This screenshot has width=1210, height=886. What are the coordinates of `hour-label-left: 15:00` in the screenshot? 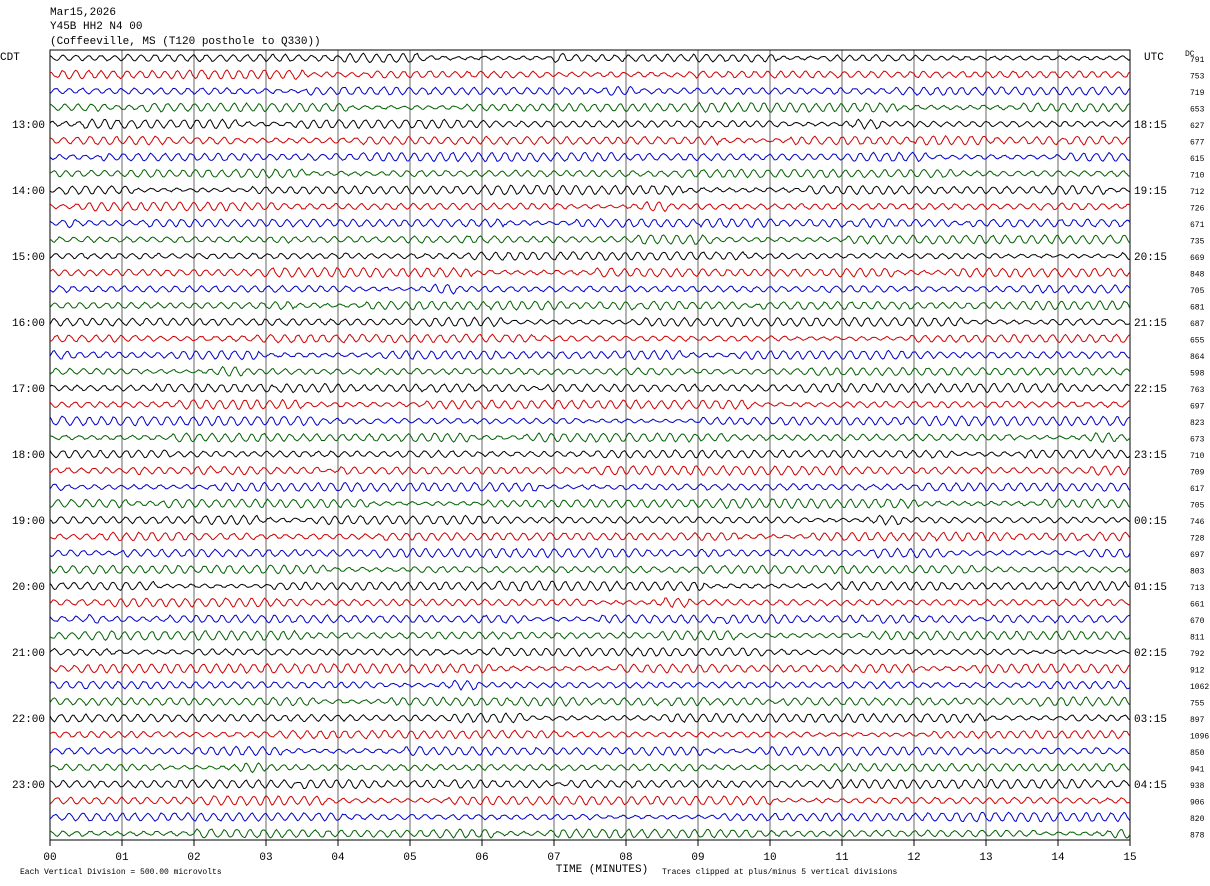 It's located at (28, 258).